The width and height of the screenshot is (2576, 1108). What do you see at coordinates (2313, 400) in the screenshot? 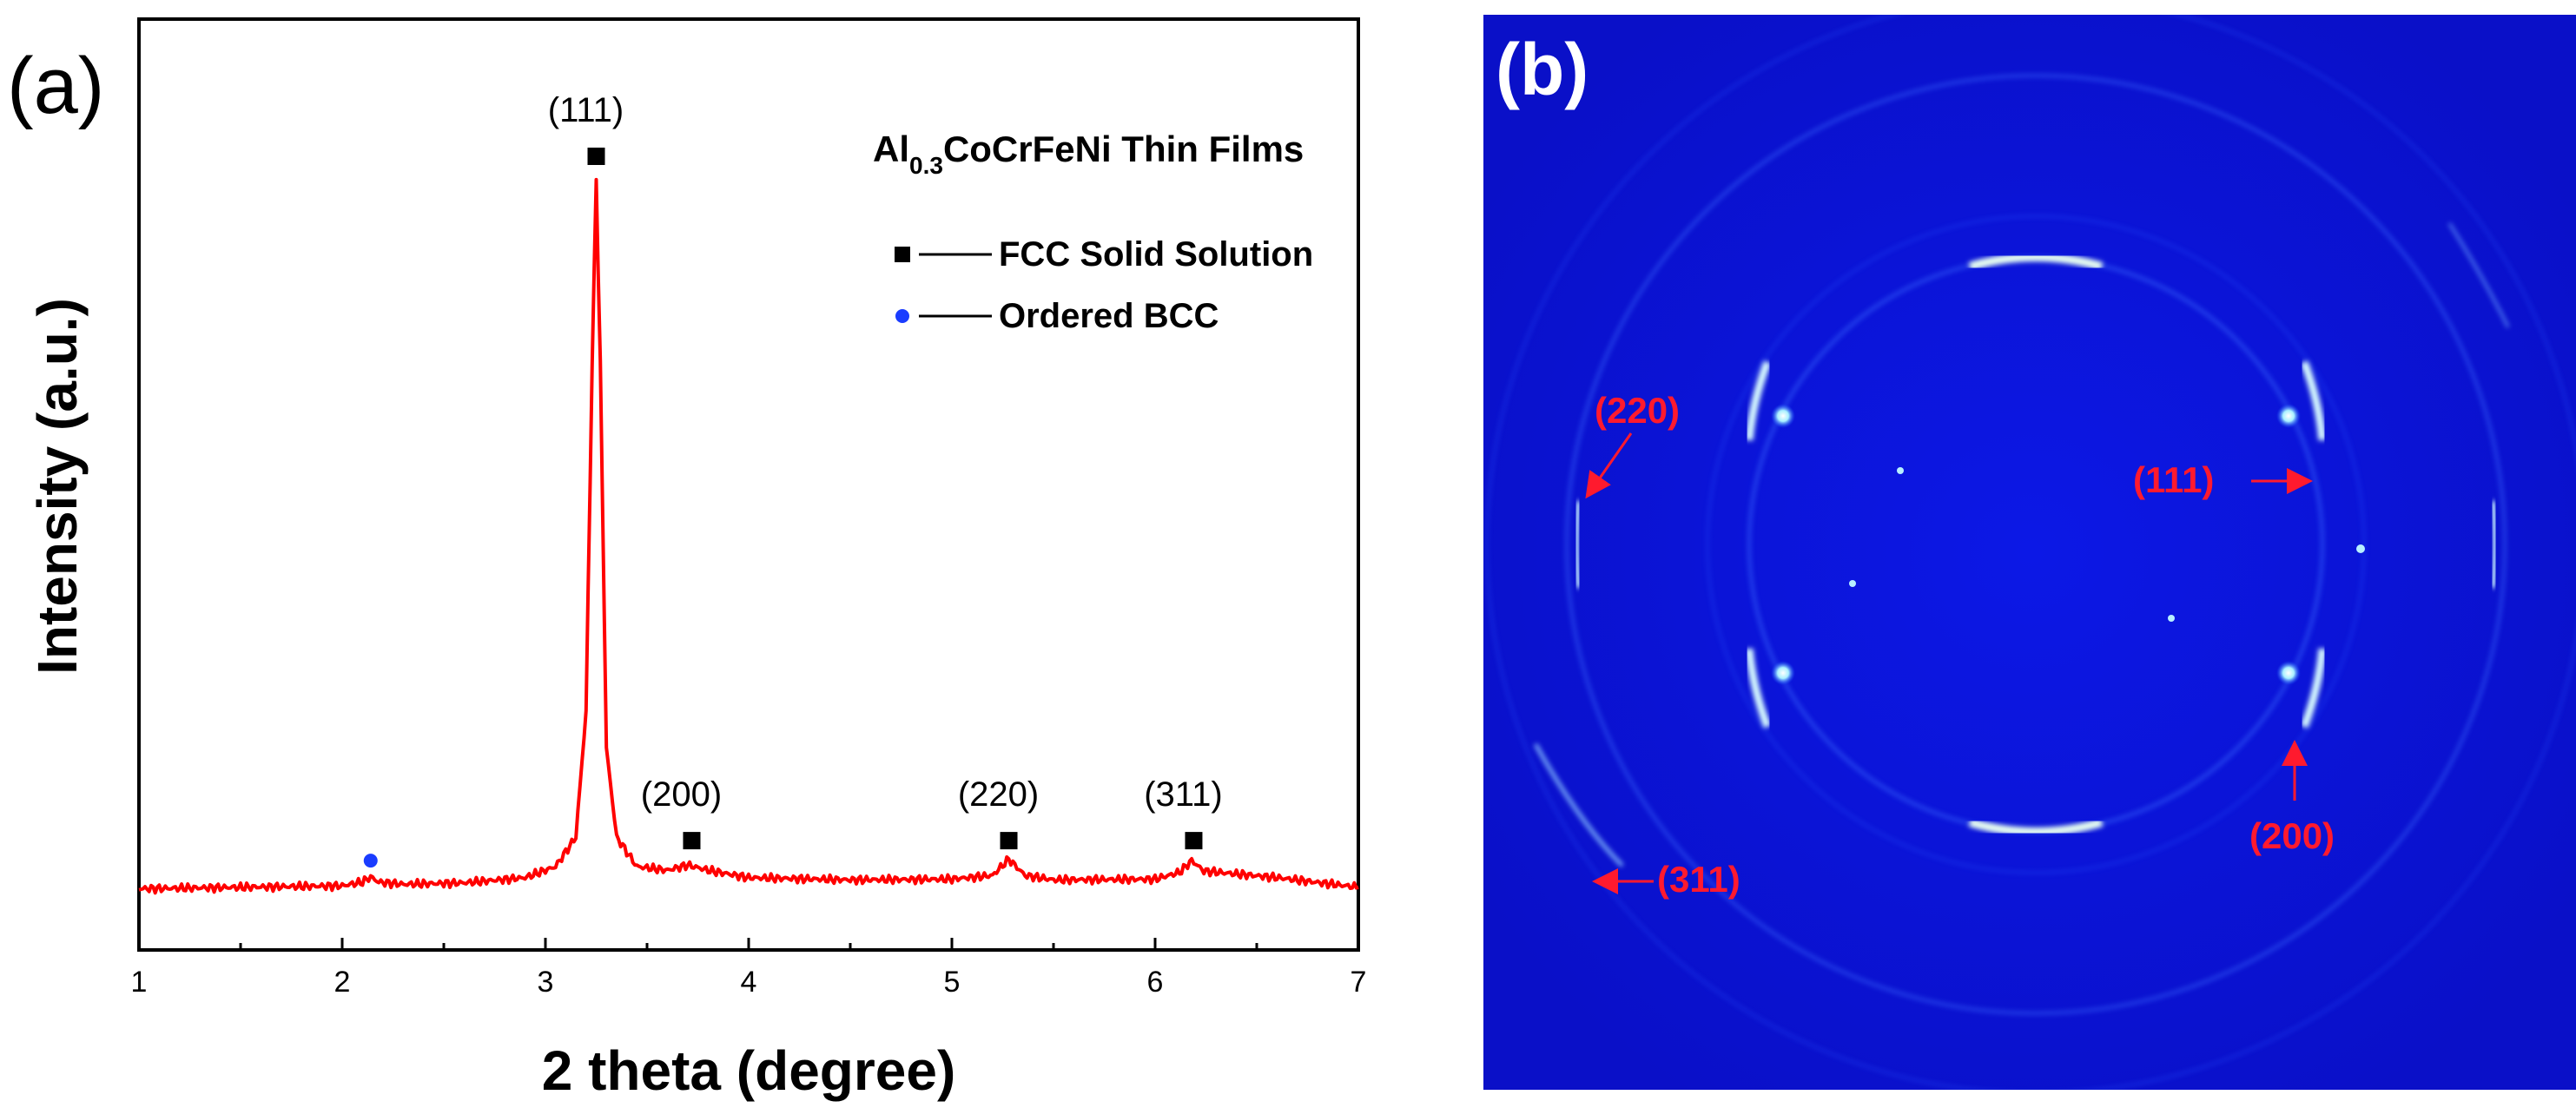
I see `arc-right-upper` at bounding box center [2313, 400].